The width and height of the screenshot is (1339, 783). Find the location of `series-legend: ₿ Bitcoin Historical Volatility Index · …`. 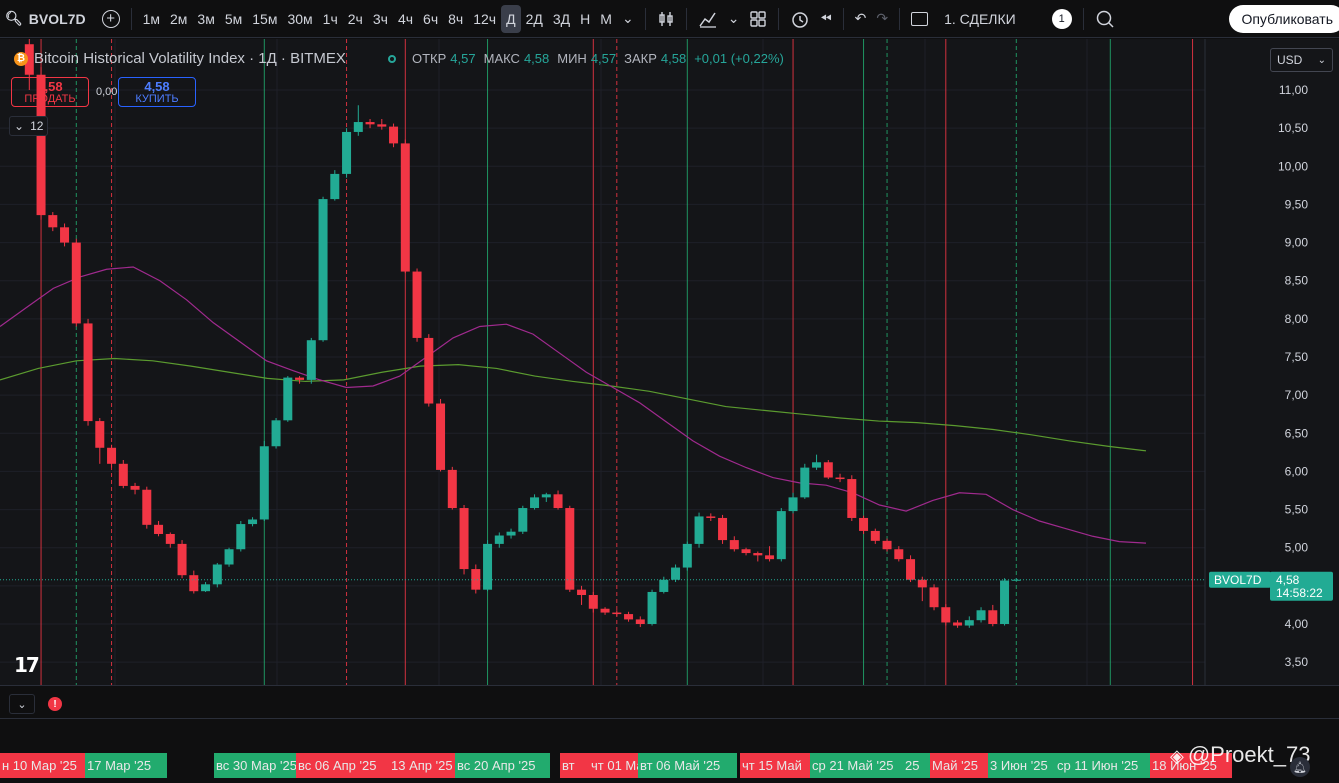

series-legend: ₿ Bitcoin Historical Volatility Index · … is located at coordinates (180, 58).